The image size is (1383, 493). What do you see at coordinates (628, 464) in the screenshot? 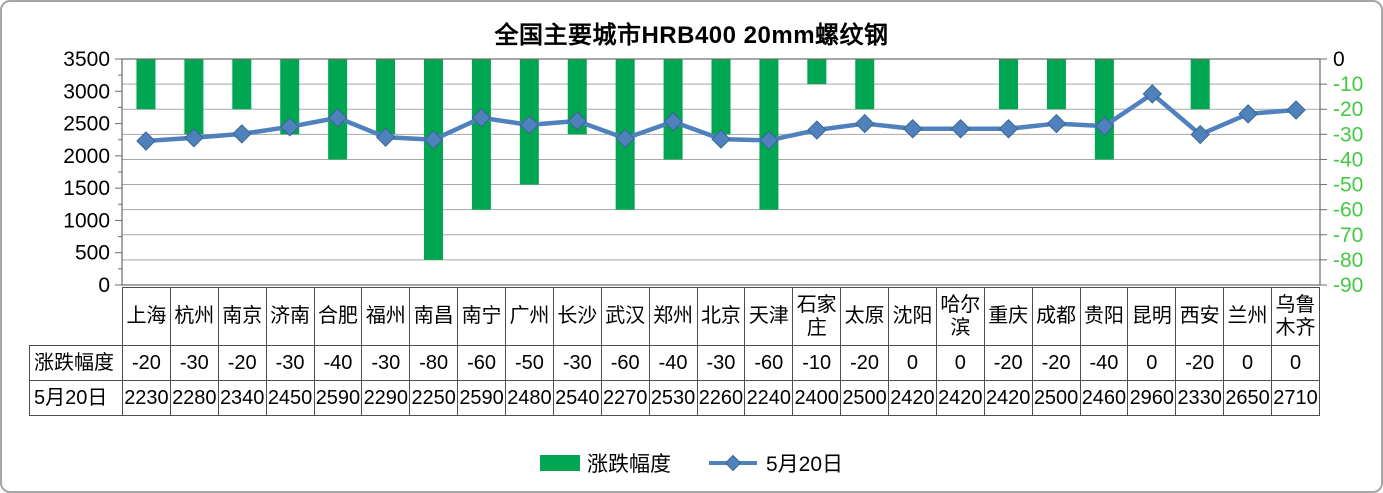
I see `legend-label-change: 涨跌幅度` at bounding box center [628, 464].